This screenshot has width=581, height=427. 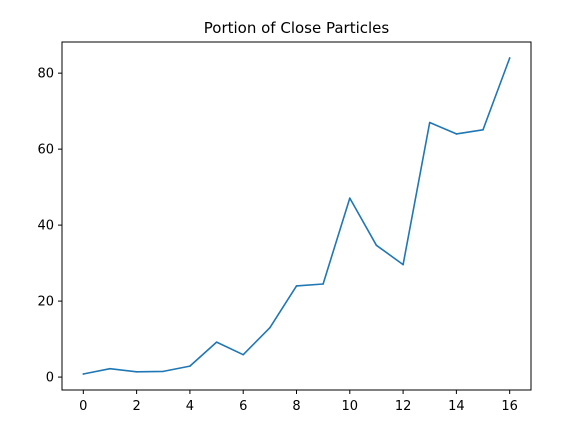 I want to click on x-tick-label: 14, so click(x=456, y=406).